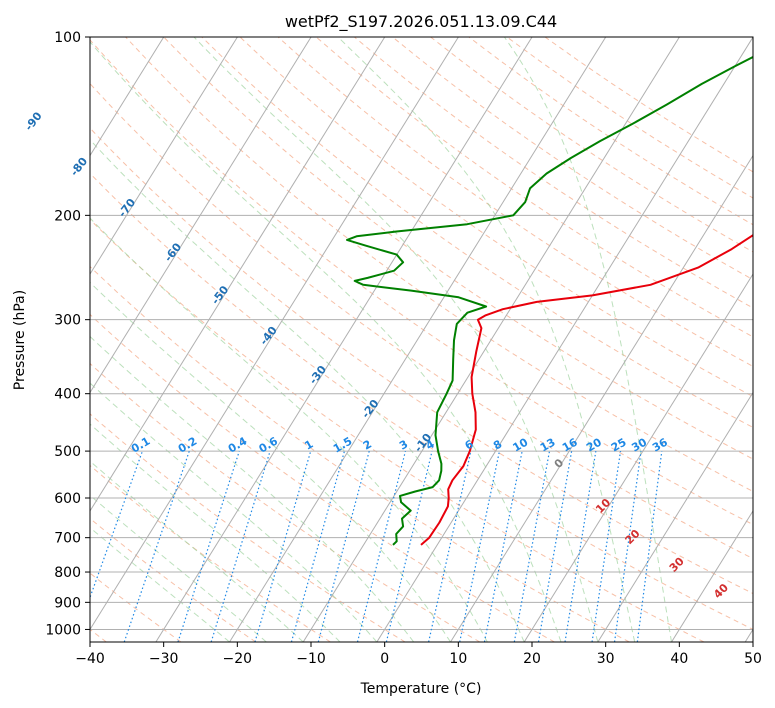 The height and width of the screenshot is (708, 775). What do you see at coordinates (633, 537) in the screenshot?
I see `wetbulb-label: 20` at bounding box center [633, 537].